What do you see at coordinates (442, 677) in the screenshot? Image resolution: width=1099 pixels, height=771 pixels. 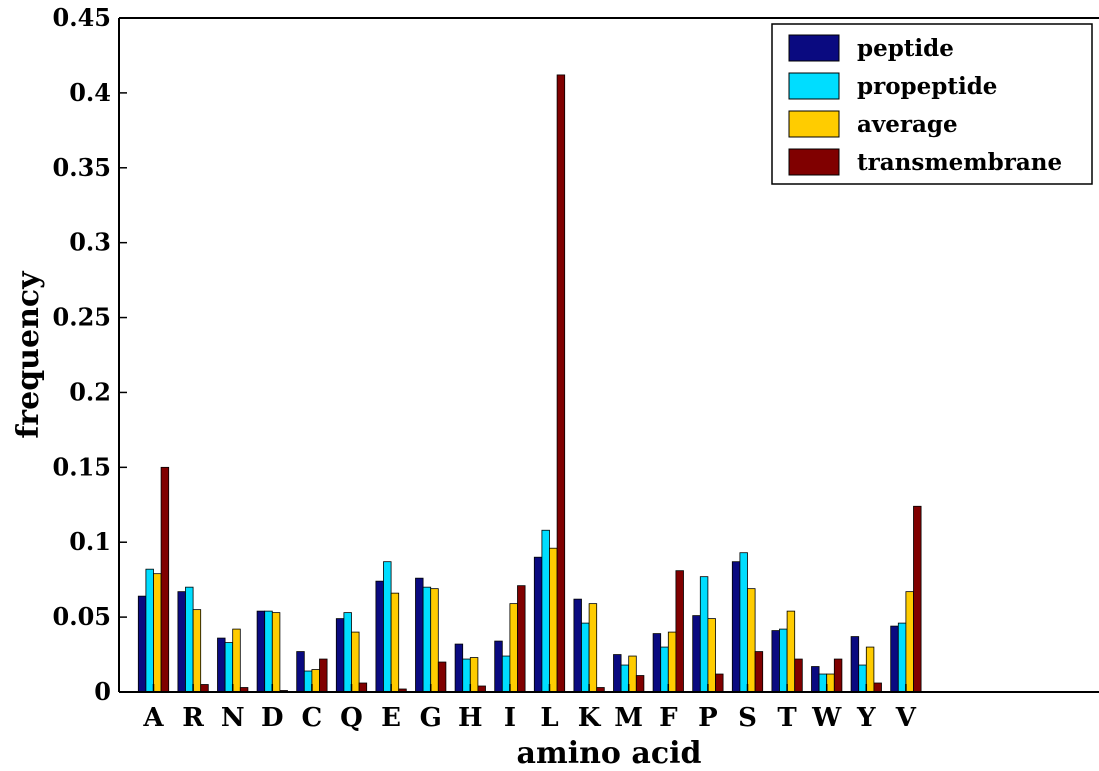 I see `bar-transmembrane-G` at bounding box center [442, 677].